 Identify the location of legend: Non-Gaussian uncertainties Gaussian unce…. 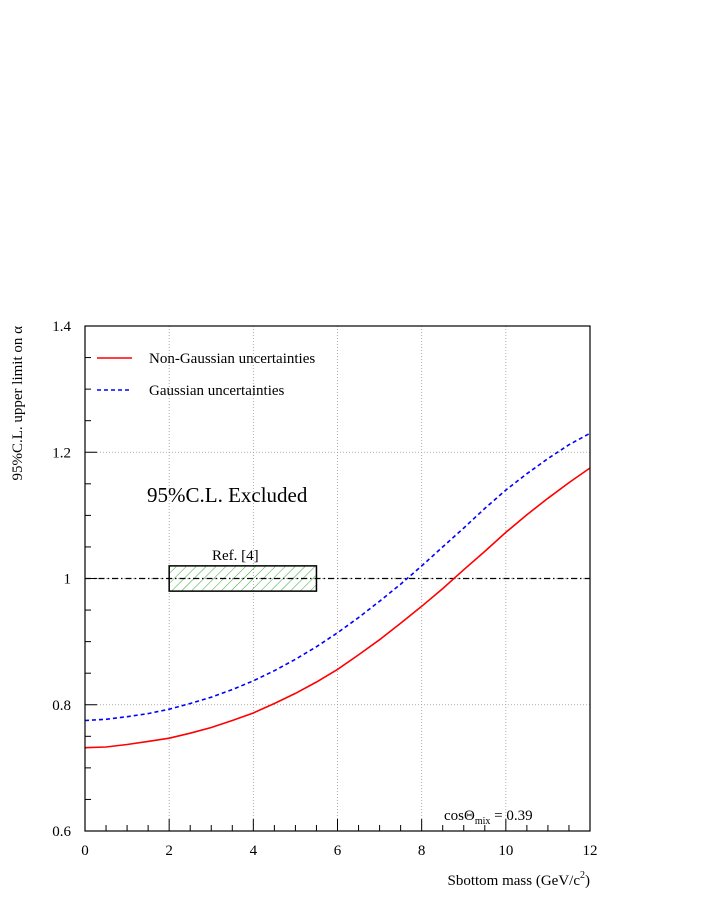
(206, 375).